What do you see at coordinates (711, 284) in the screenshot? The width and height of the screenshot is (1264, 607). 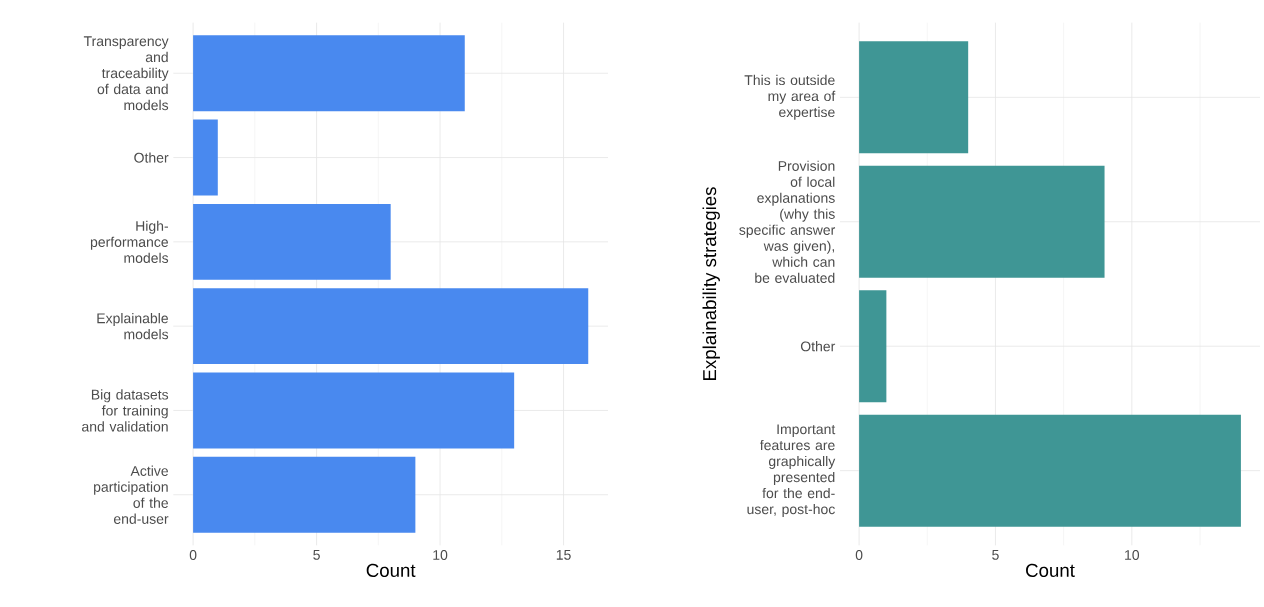 I see `y-axis-title: Explainability strategies` at bounding box center [711, 284].